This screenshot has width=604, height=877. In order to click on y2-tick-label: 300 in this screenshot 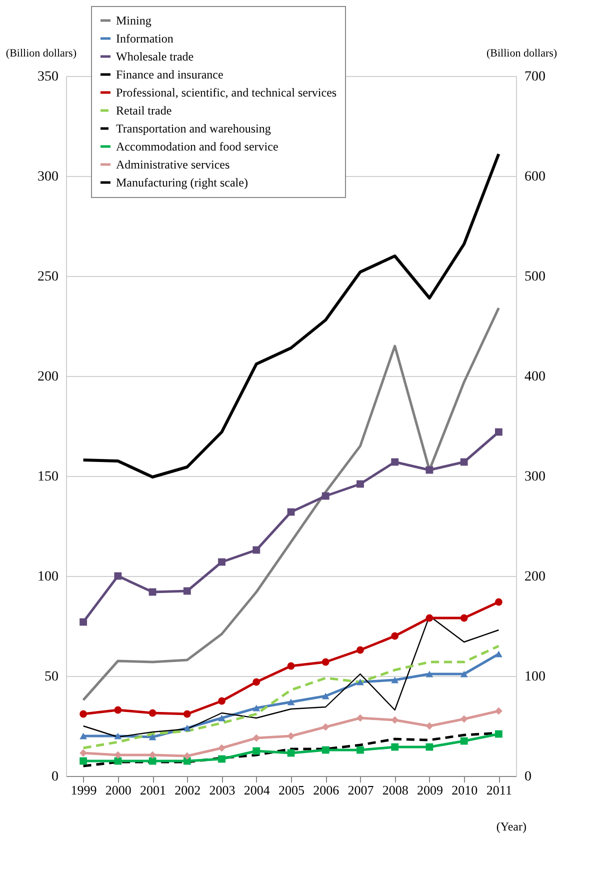, I will do `click(535, 477)`.